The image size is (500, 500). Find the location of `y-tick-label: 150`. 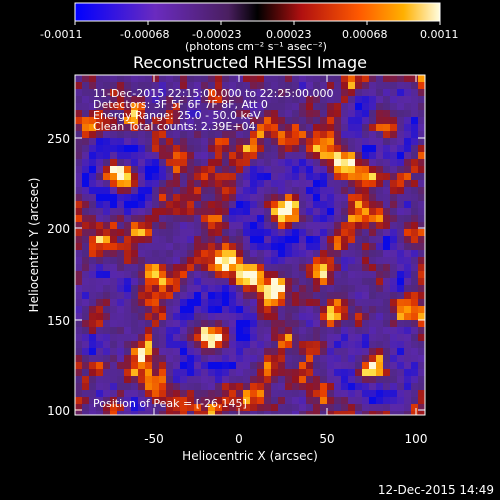

y-tick-label: 150 is located at coordinates (58, 321).